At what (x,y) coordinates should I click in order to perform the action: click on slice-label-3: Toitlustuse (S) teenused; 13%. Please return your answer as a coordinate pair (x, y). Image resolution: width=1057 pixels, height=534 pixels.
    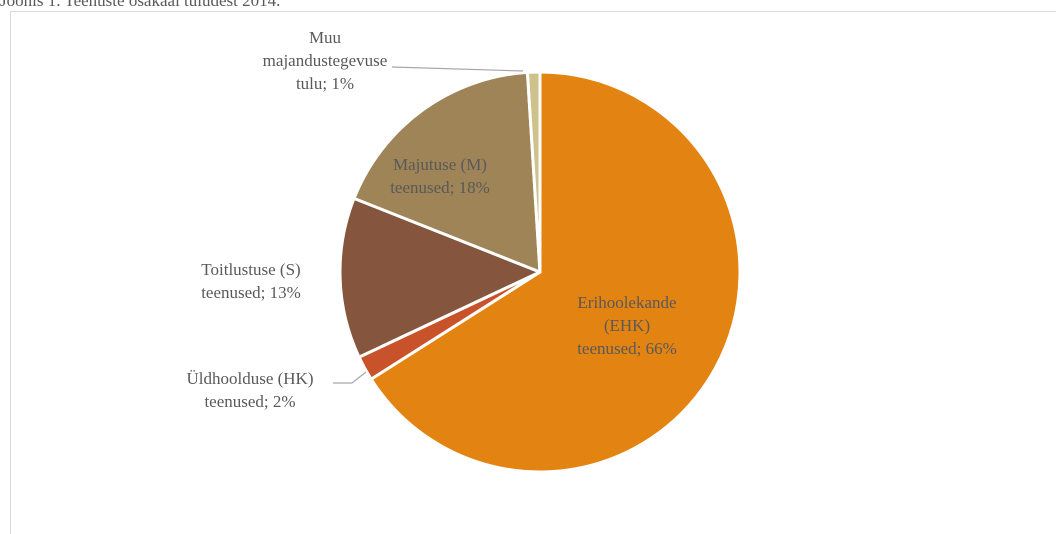
    Looking at the image, I should click on (251, 281).